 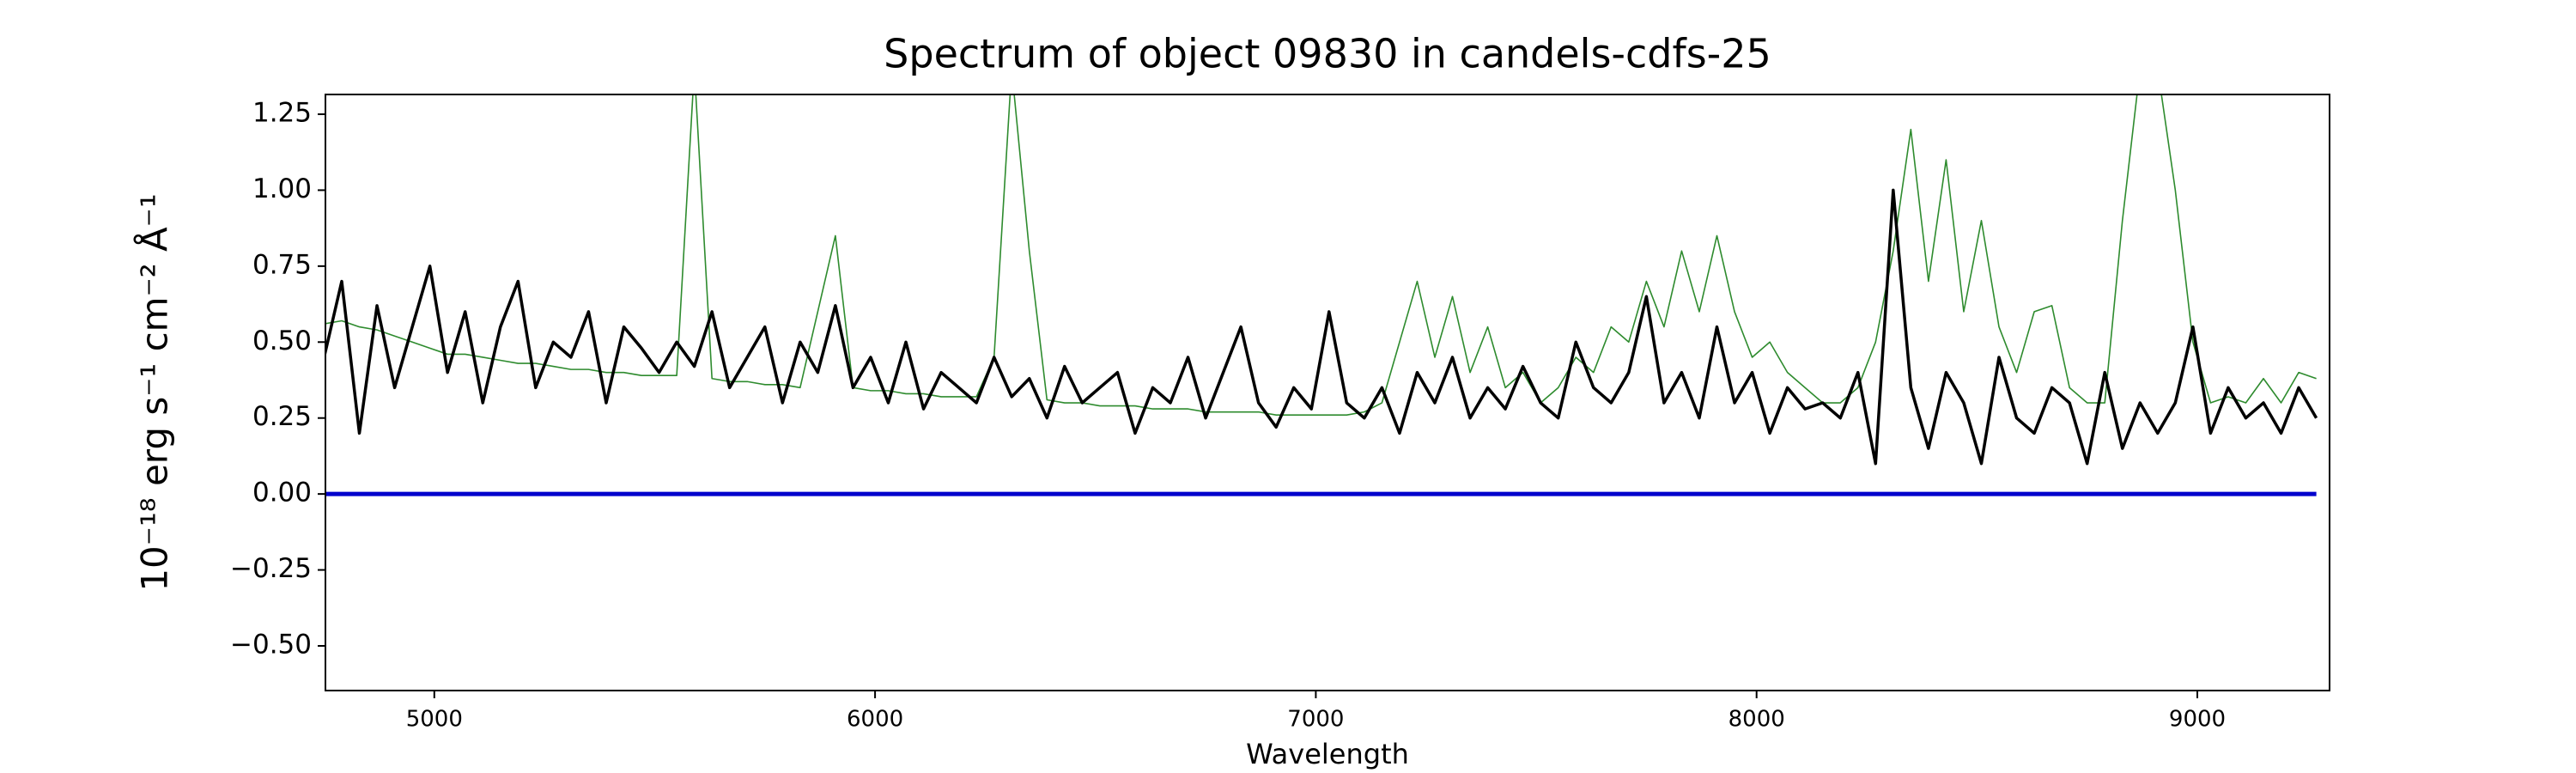 I want to click on y-tick-label: 0.50, so click(x=282, y=341).